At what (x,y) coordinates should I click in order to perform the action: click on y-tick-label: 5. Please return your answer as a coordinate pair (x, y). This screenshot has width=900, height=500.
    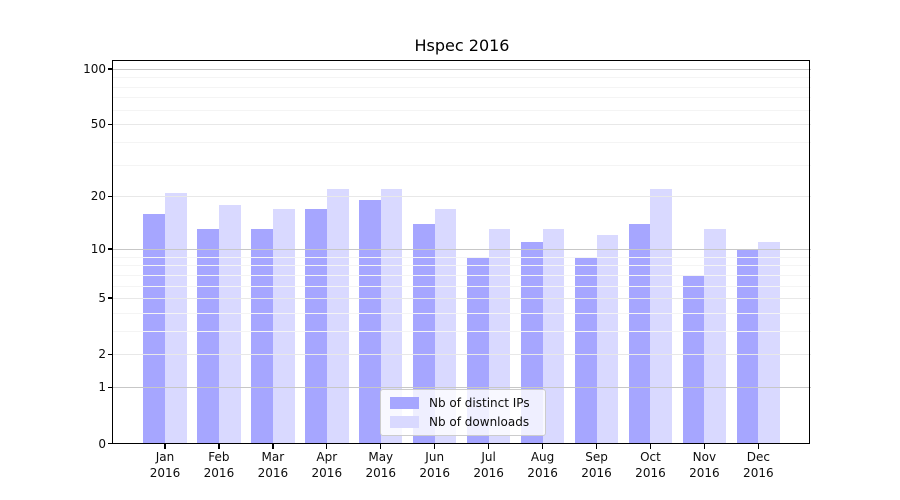
    Looking at the image, I should click on (102, 298).